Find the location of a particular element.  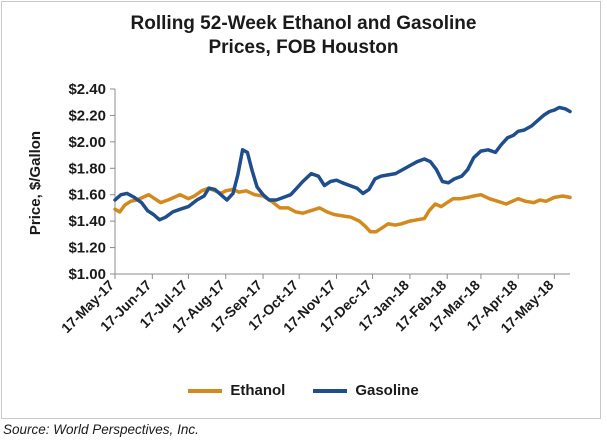

y-tick-label: $1.40 is located at coordinates (87, 221).